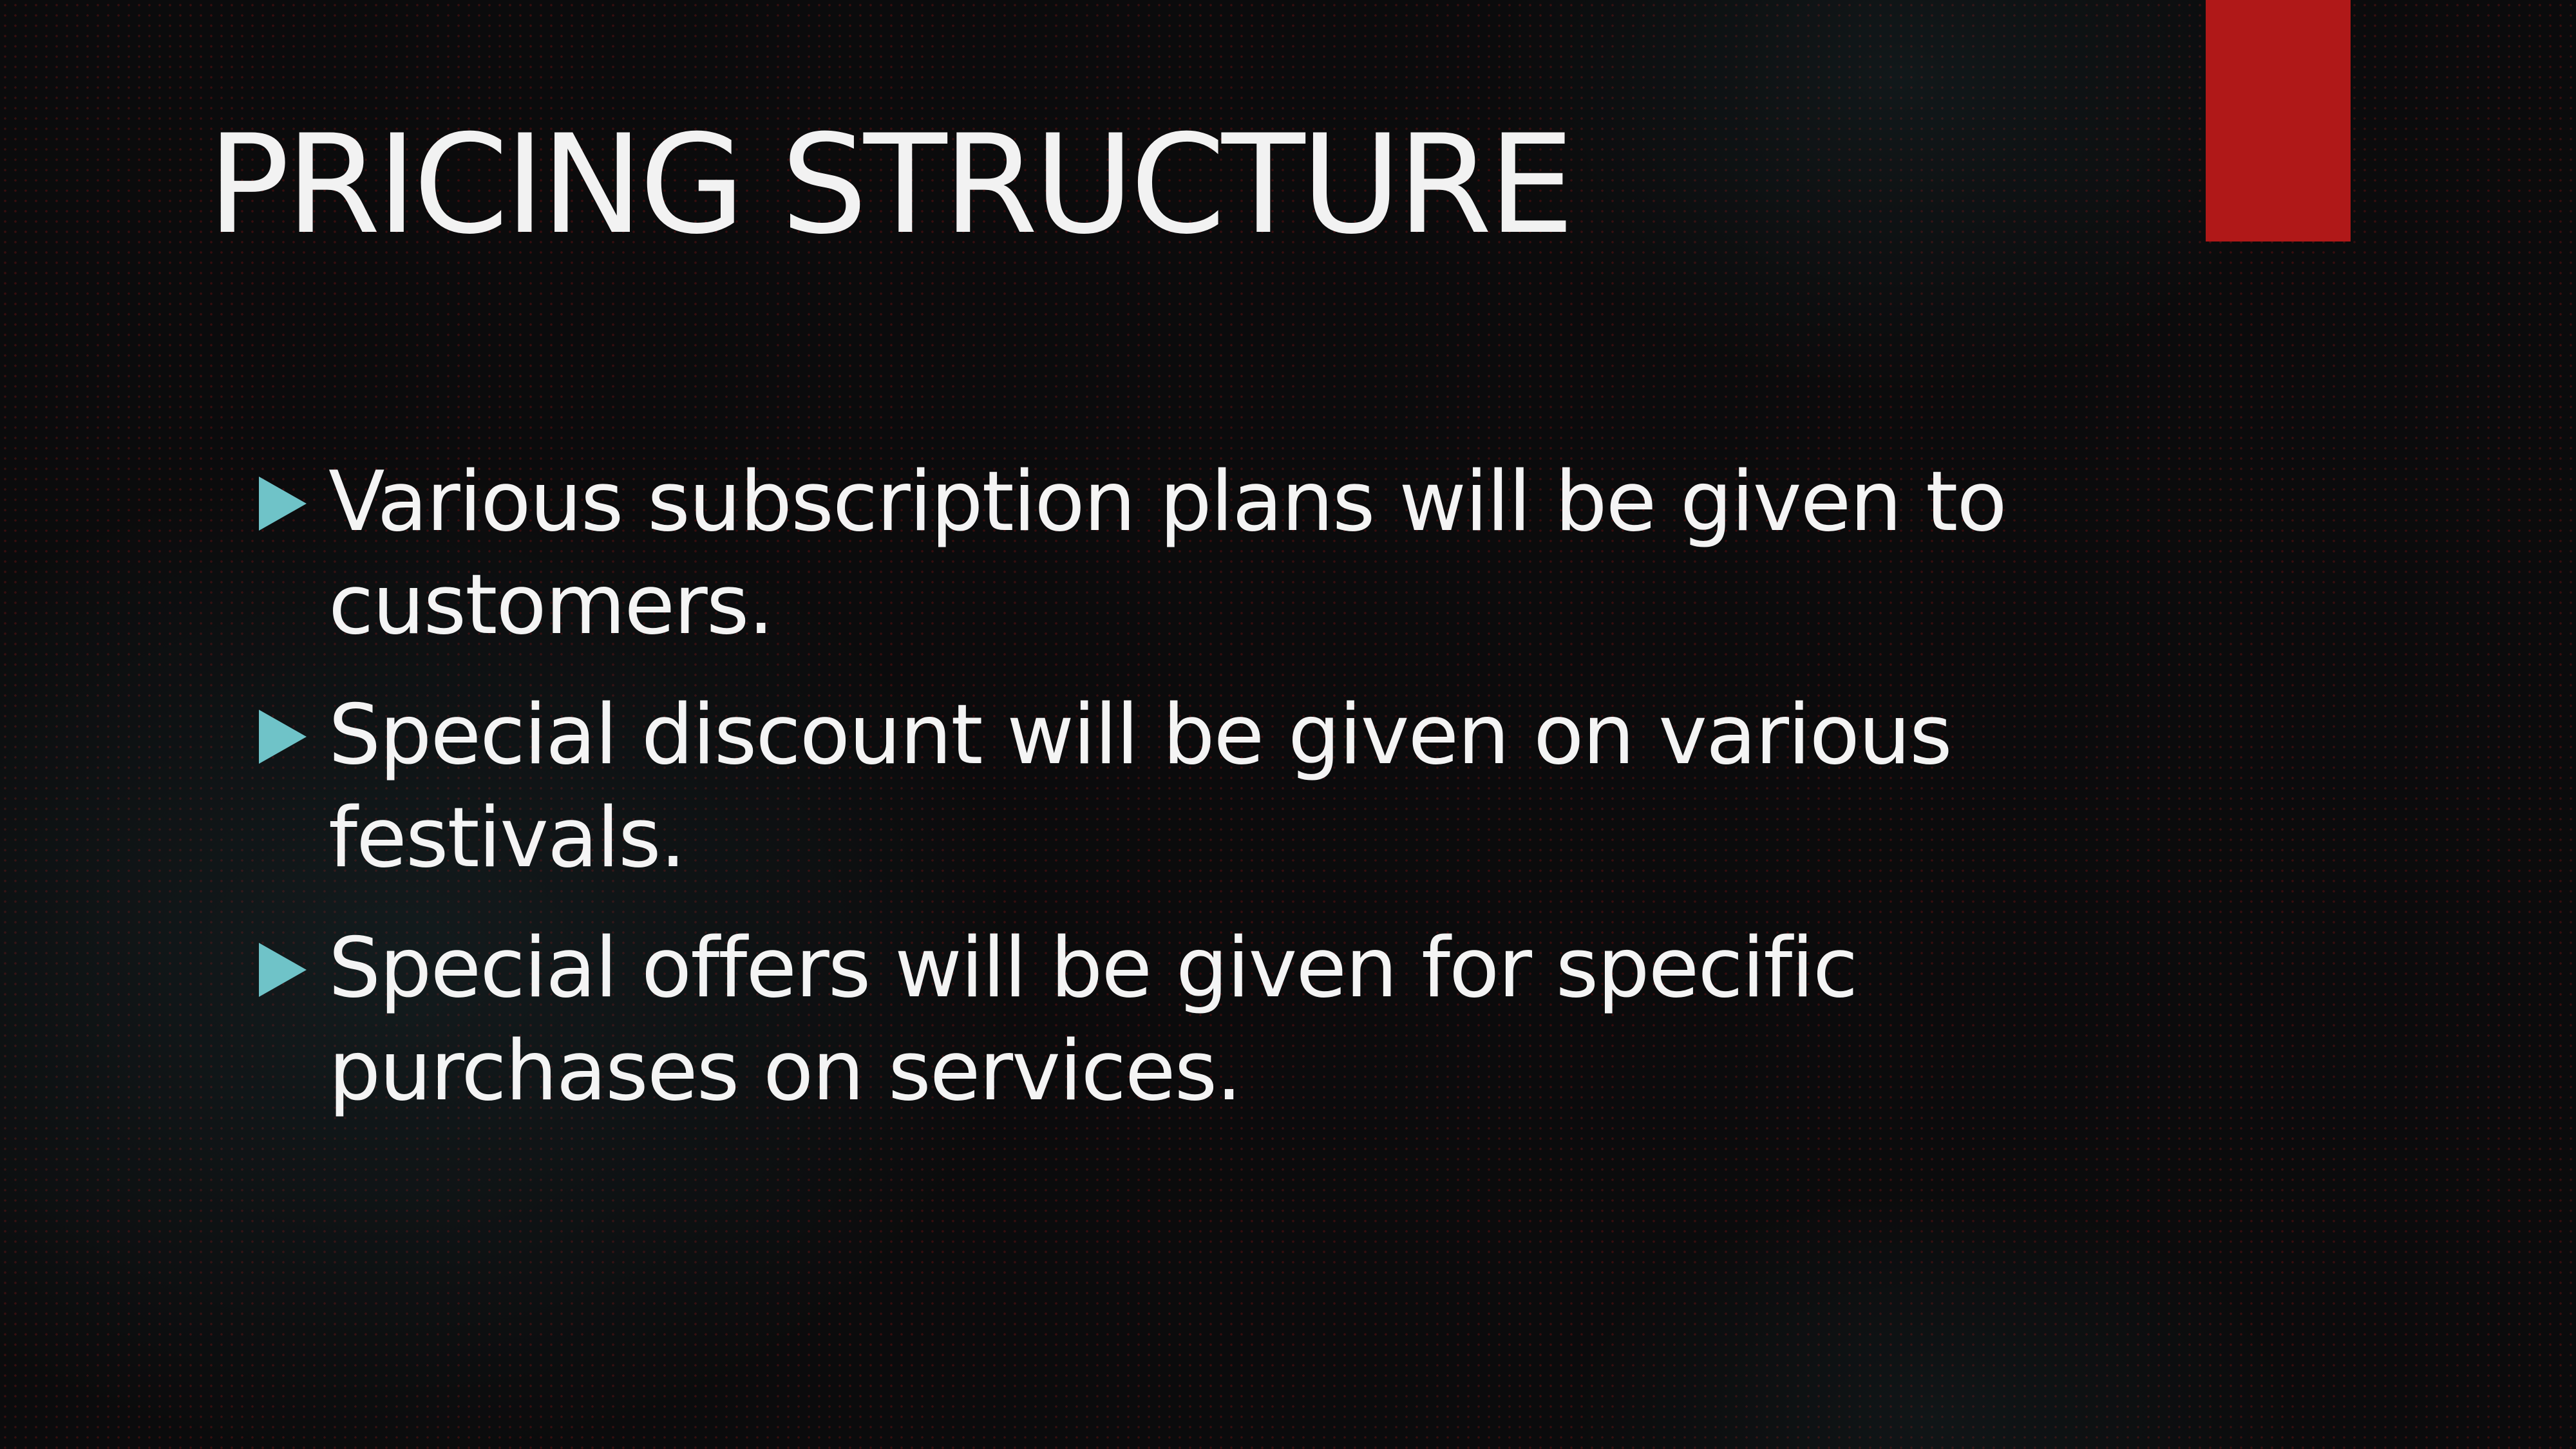 Image resolution: width=2576 pixels, height=1449 pixels. I want to click on slide-title: PRICING STRUCTURE, so click(891, 184).